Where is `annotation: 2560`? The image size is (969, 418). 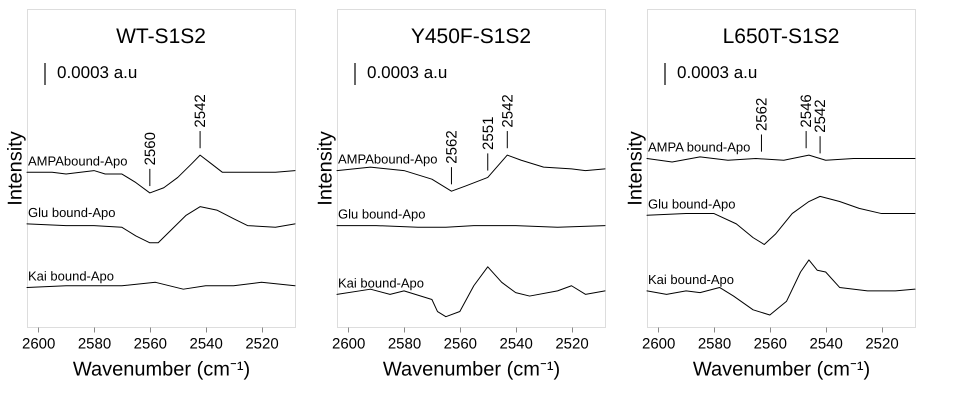
annotation: 2560 is located at coordinates (150, 149).